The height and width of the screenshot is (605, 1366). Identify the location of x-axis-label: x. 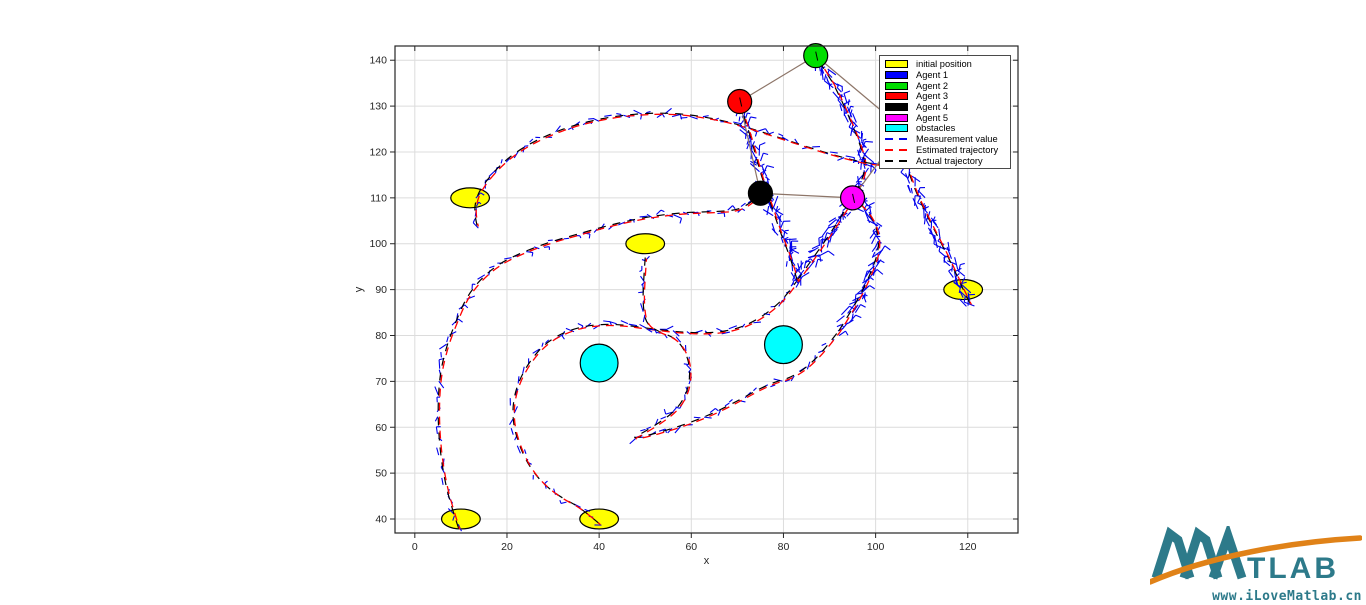
(707, 561).